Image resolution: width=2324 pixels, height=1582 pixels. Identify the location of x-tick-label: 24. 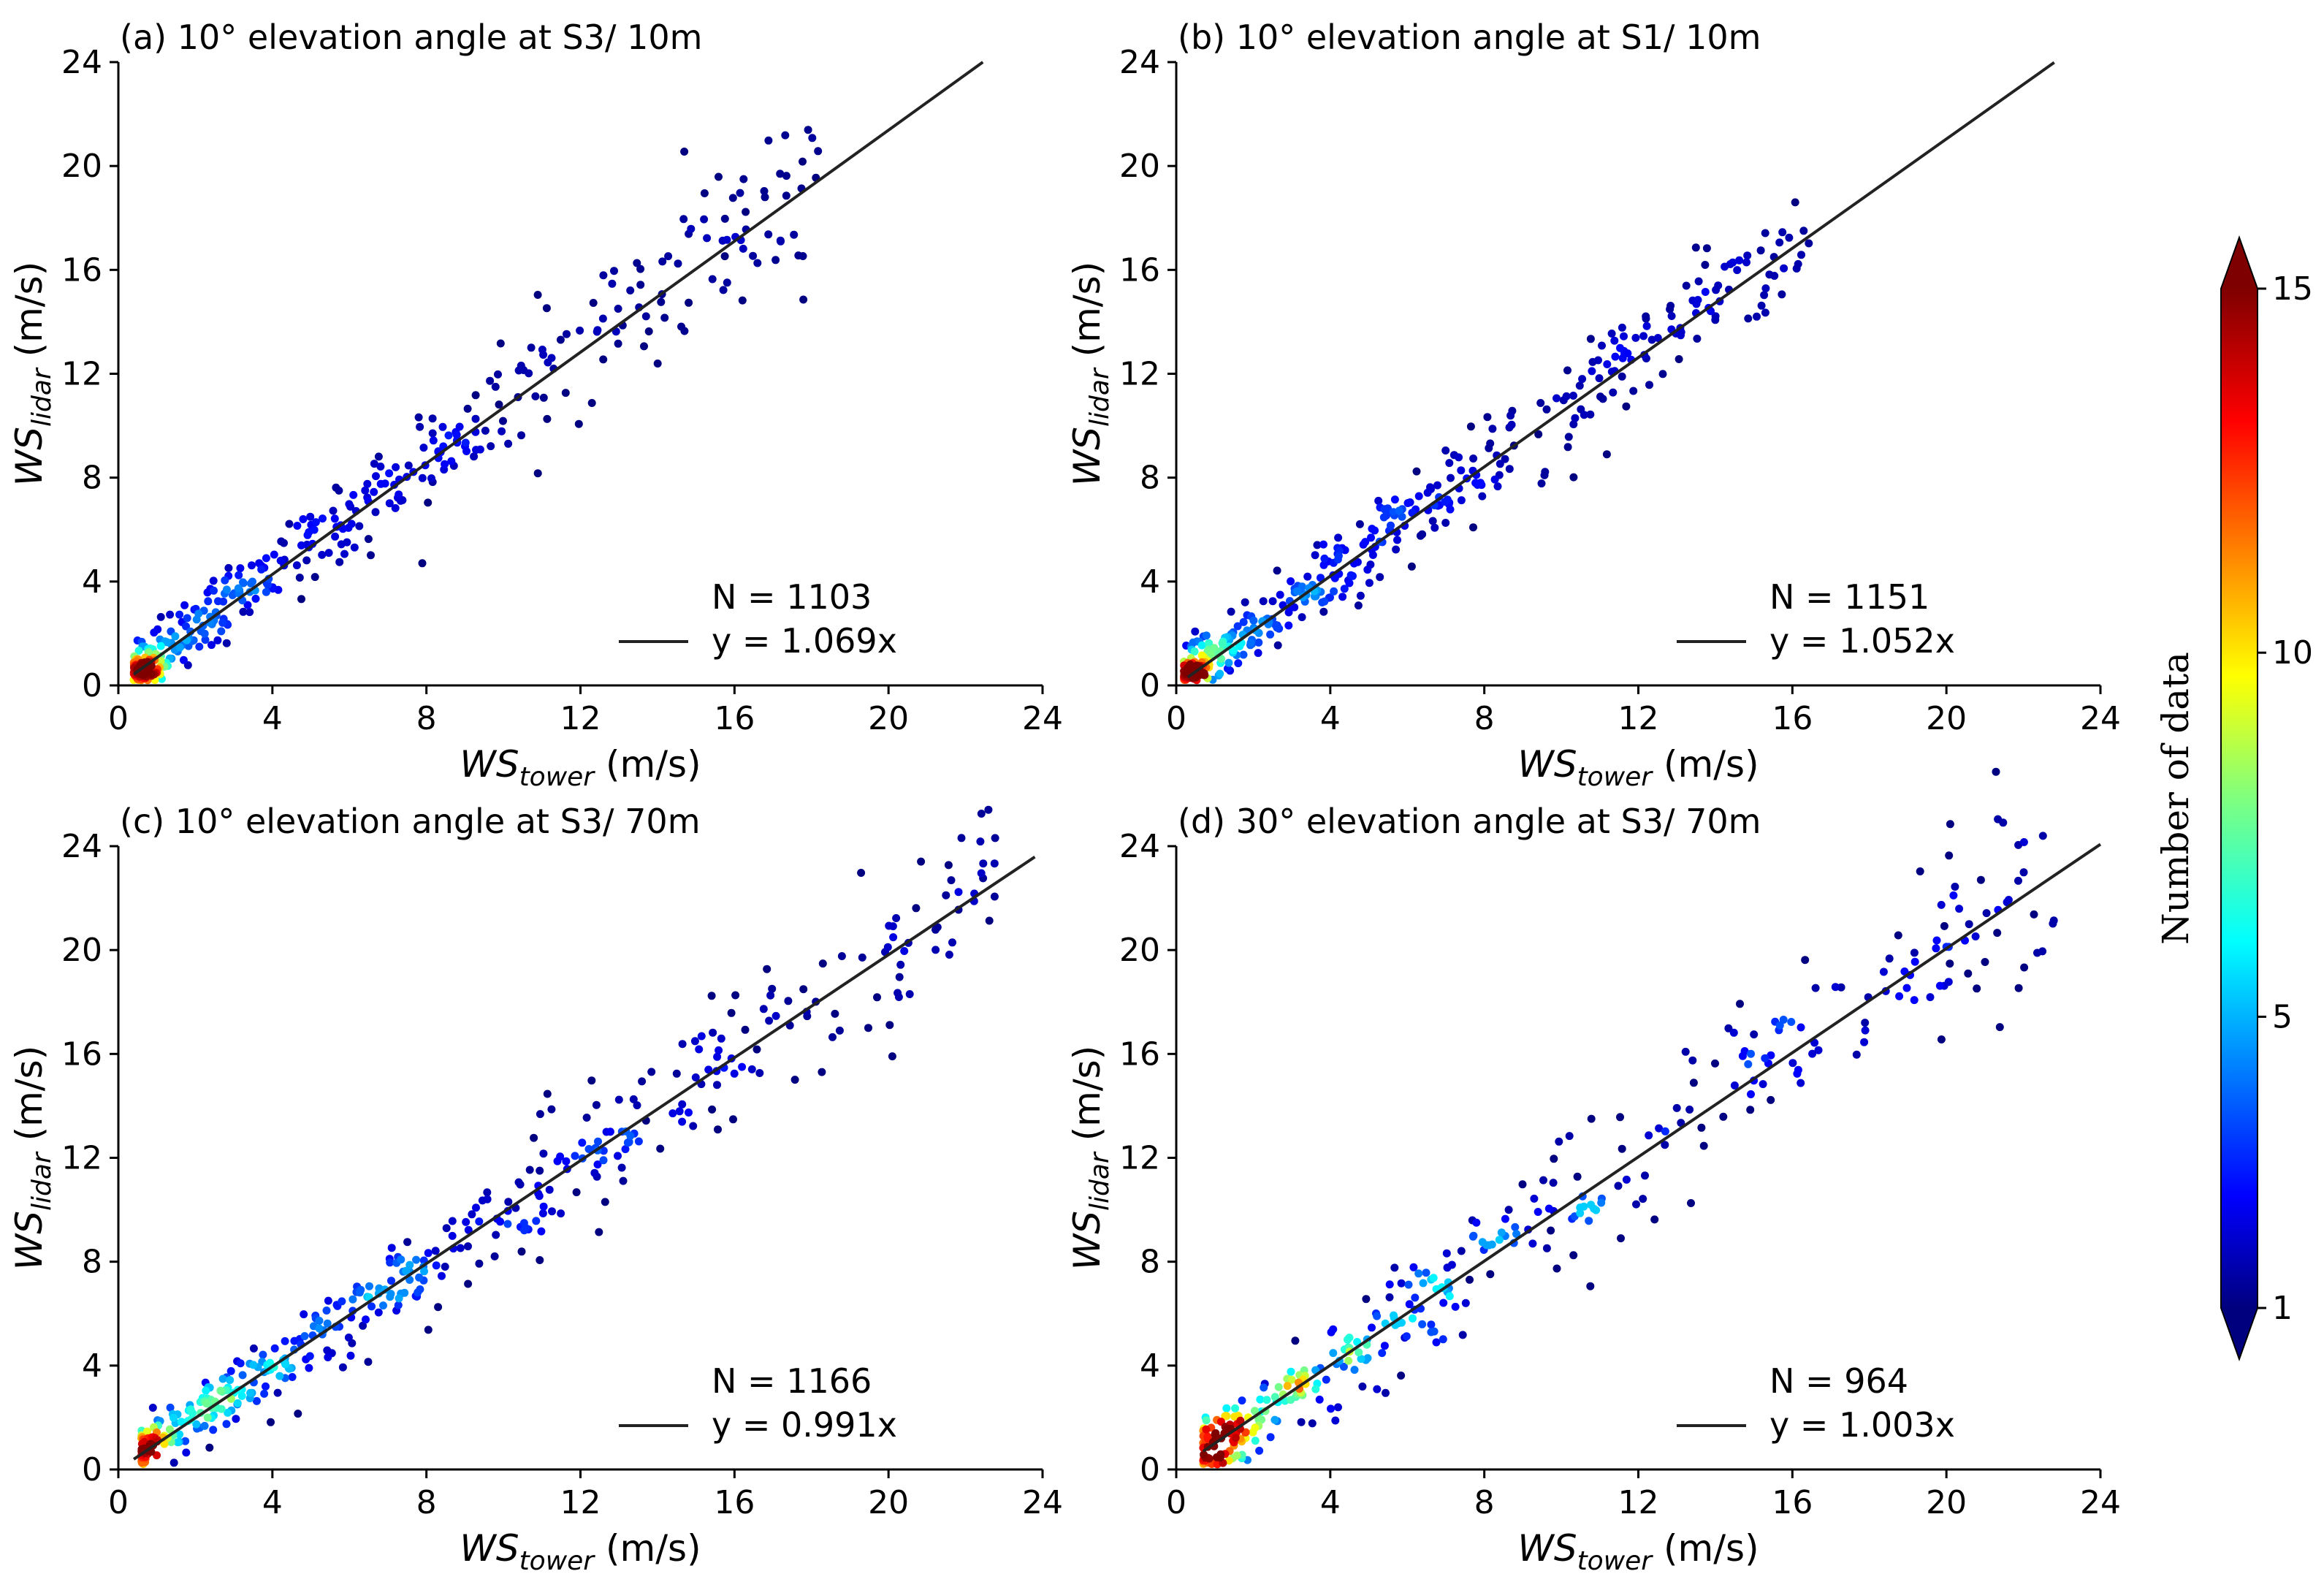
(1042, 718).